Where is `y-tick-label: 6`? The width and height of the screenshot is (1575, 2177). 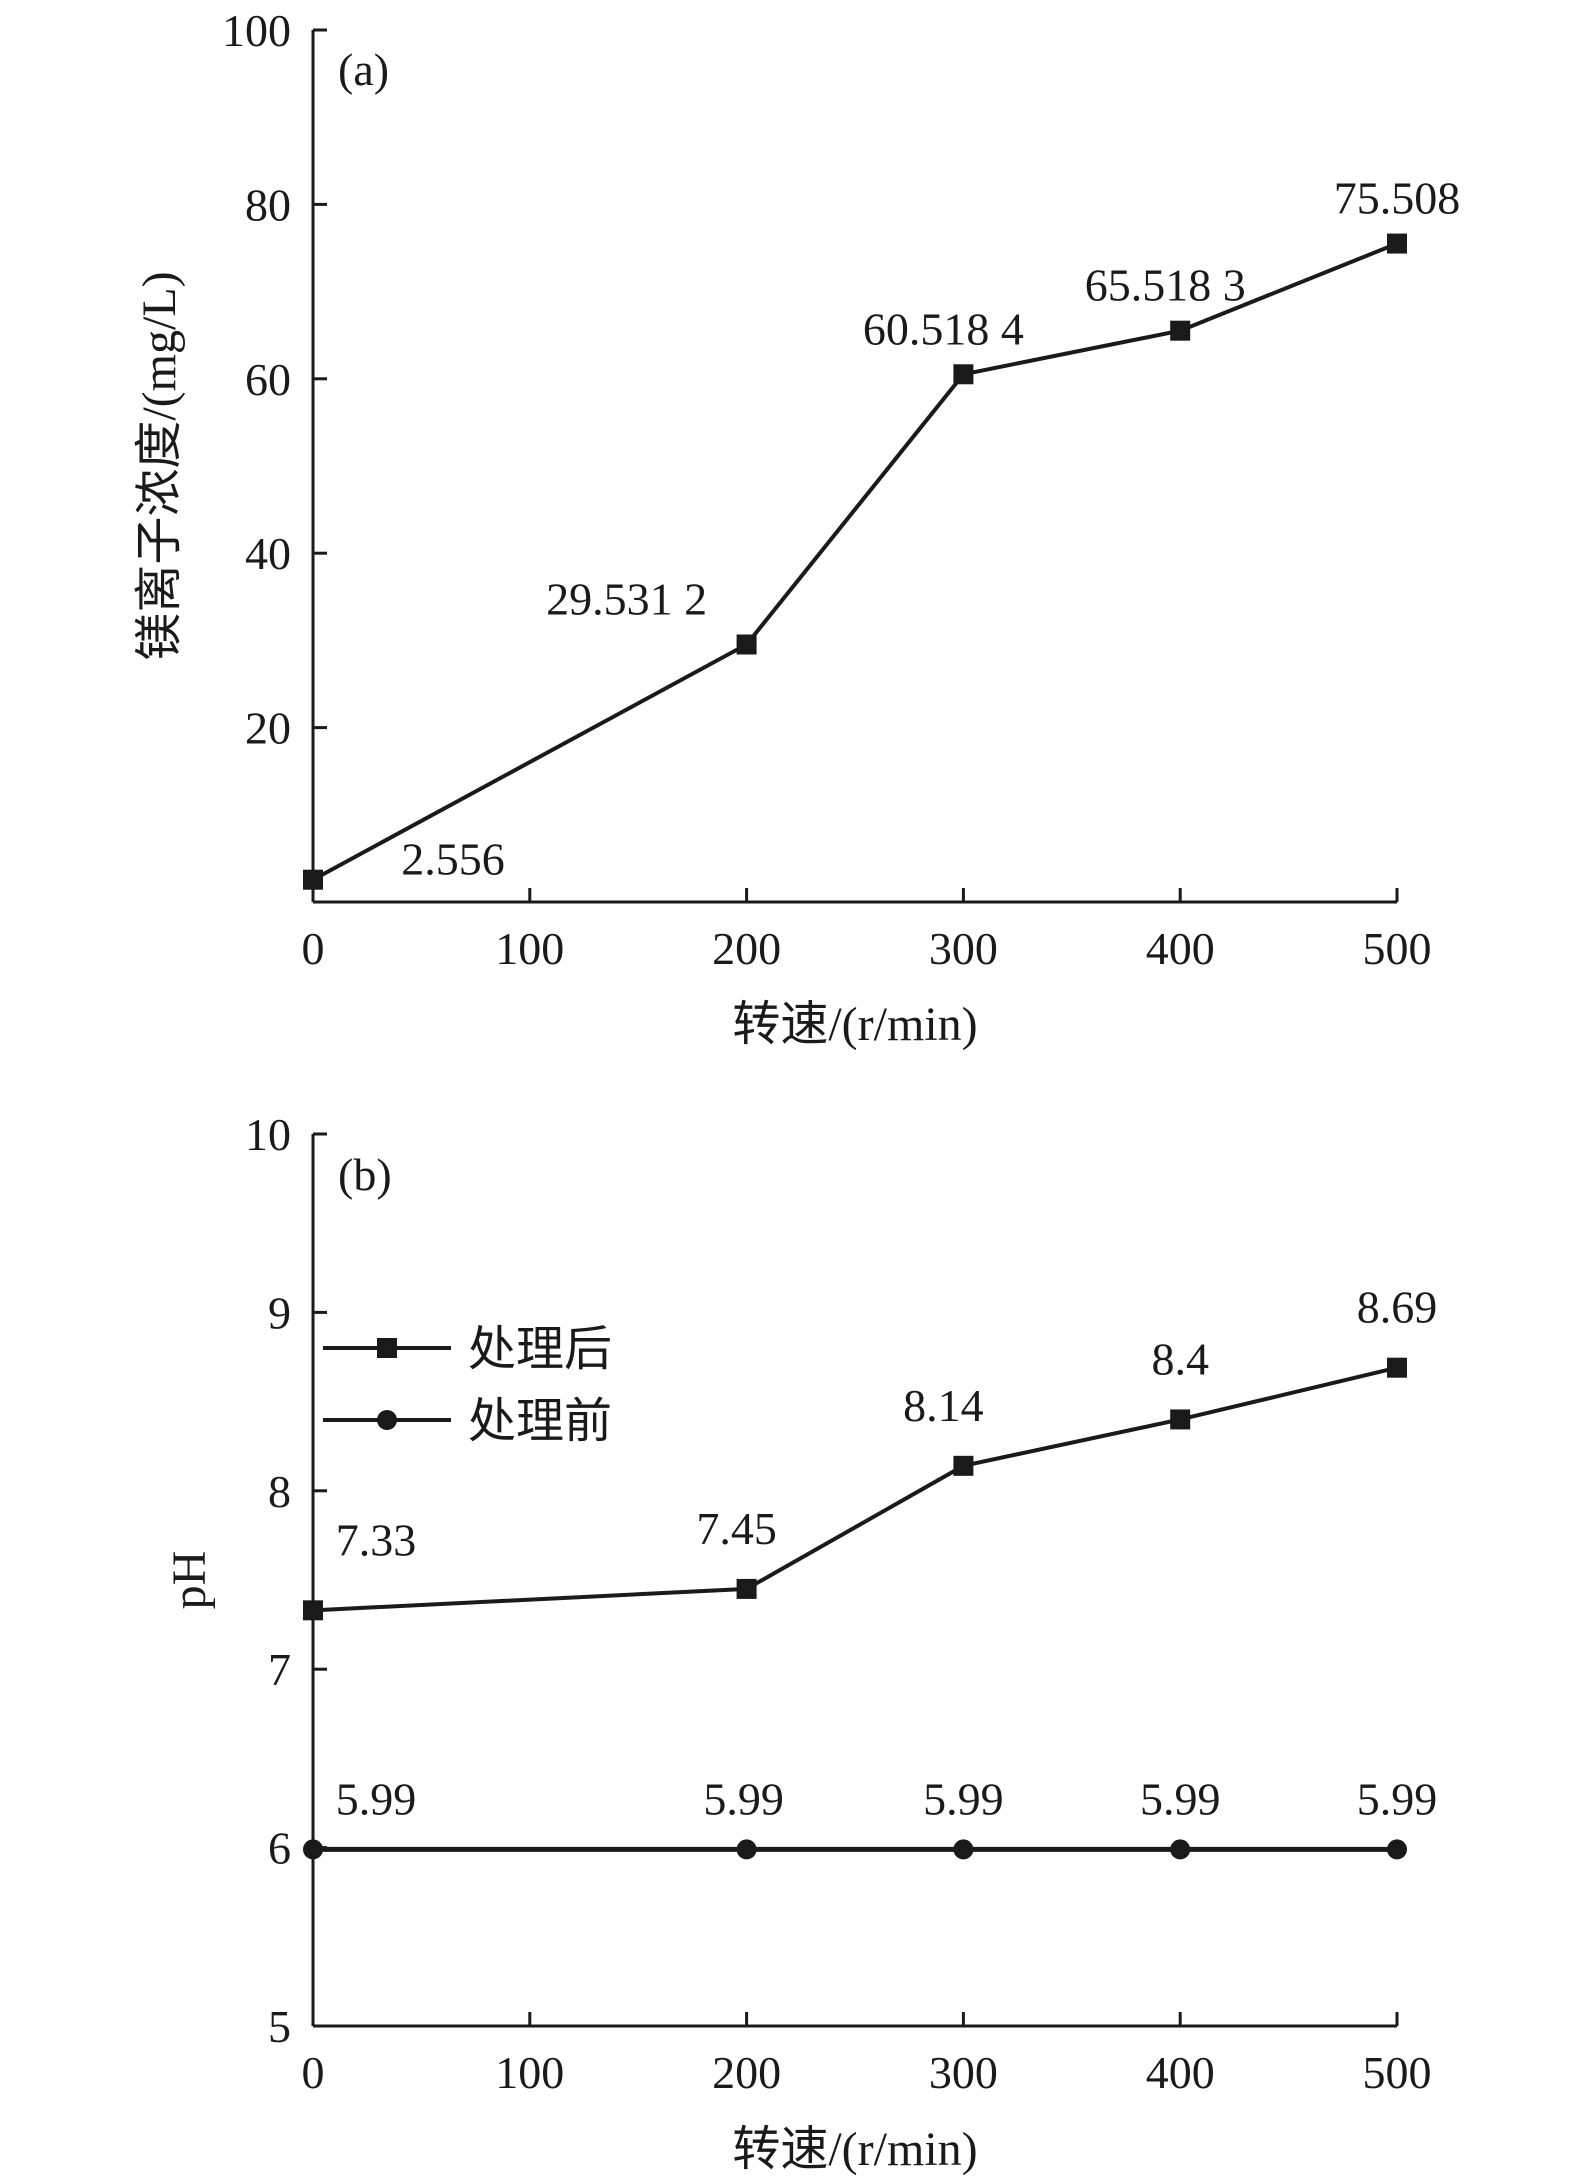
y-tick-label: 6 is located at coordinates (279, 1848).